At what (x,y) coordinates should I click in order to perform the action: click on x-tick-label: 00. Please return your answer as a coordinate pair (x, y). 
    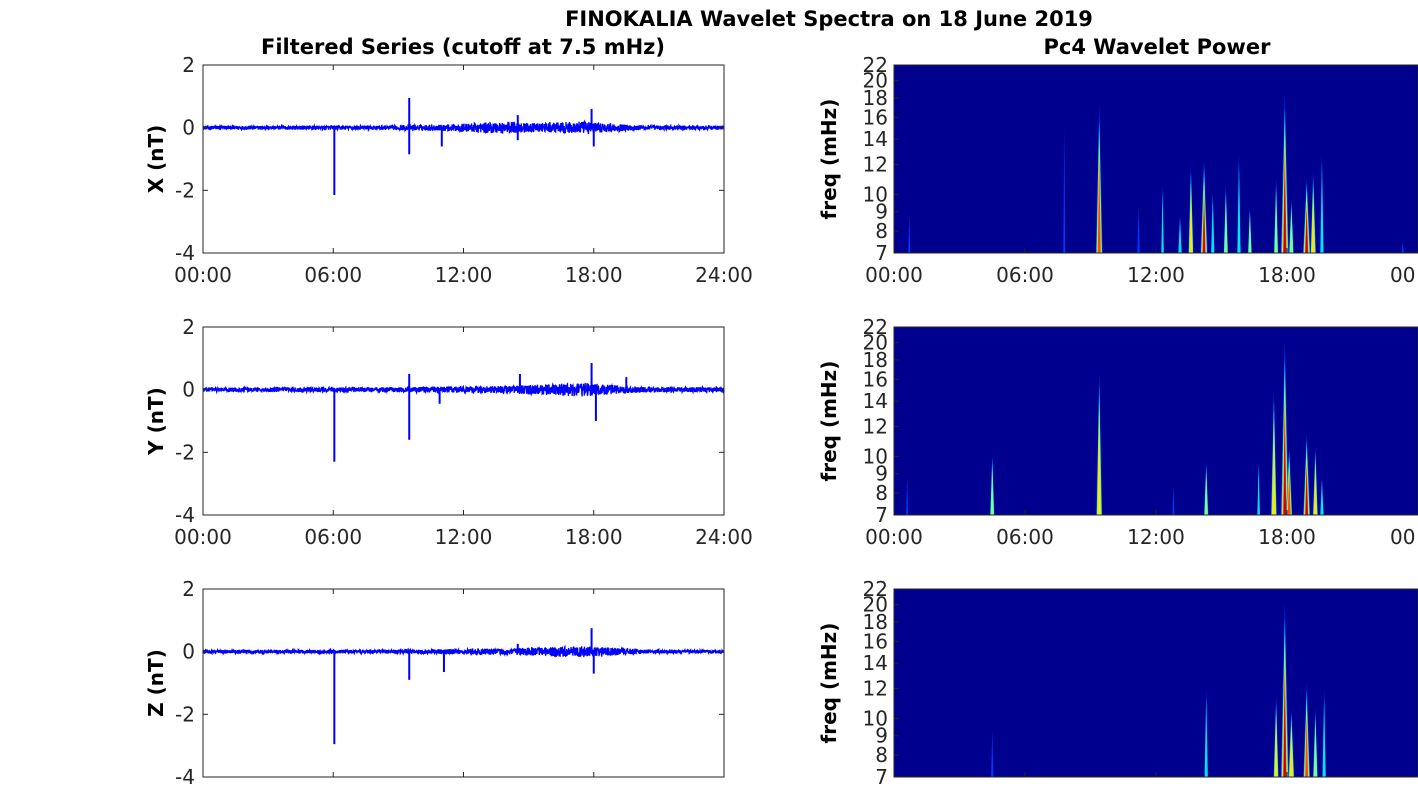
    Looking at the image, I should click on (1402, 275).